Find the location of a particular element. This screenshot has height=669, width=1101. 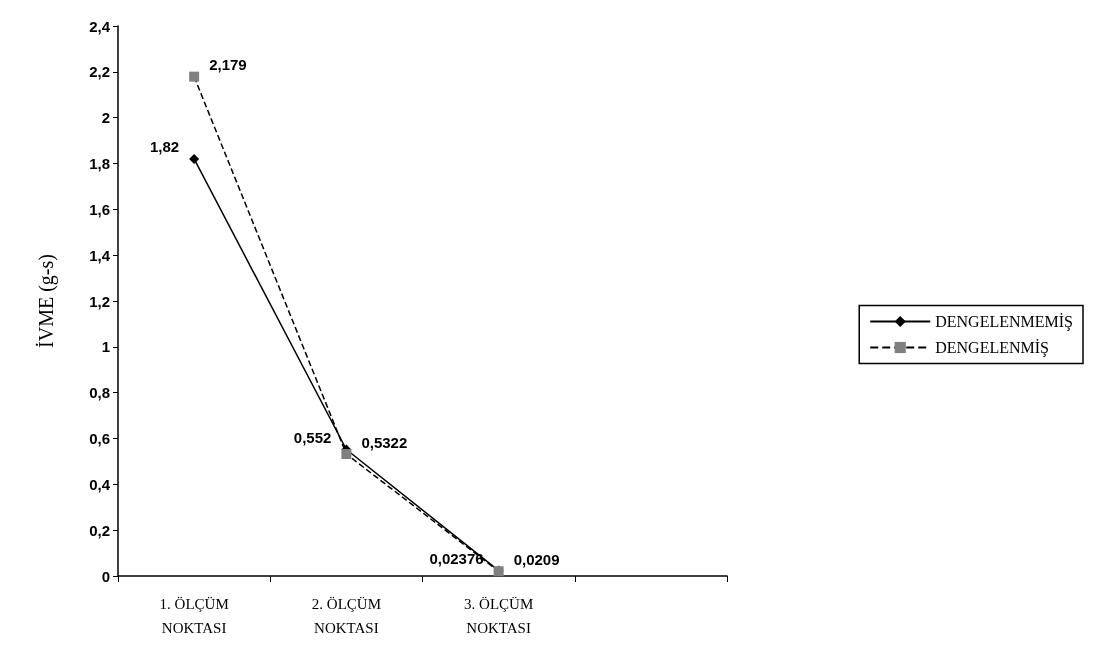

y-tick-label: 2 is located at coordinates (105, 118).